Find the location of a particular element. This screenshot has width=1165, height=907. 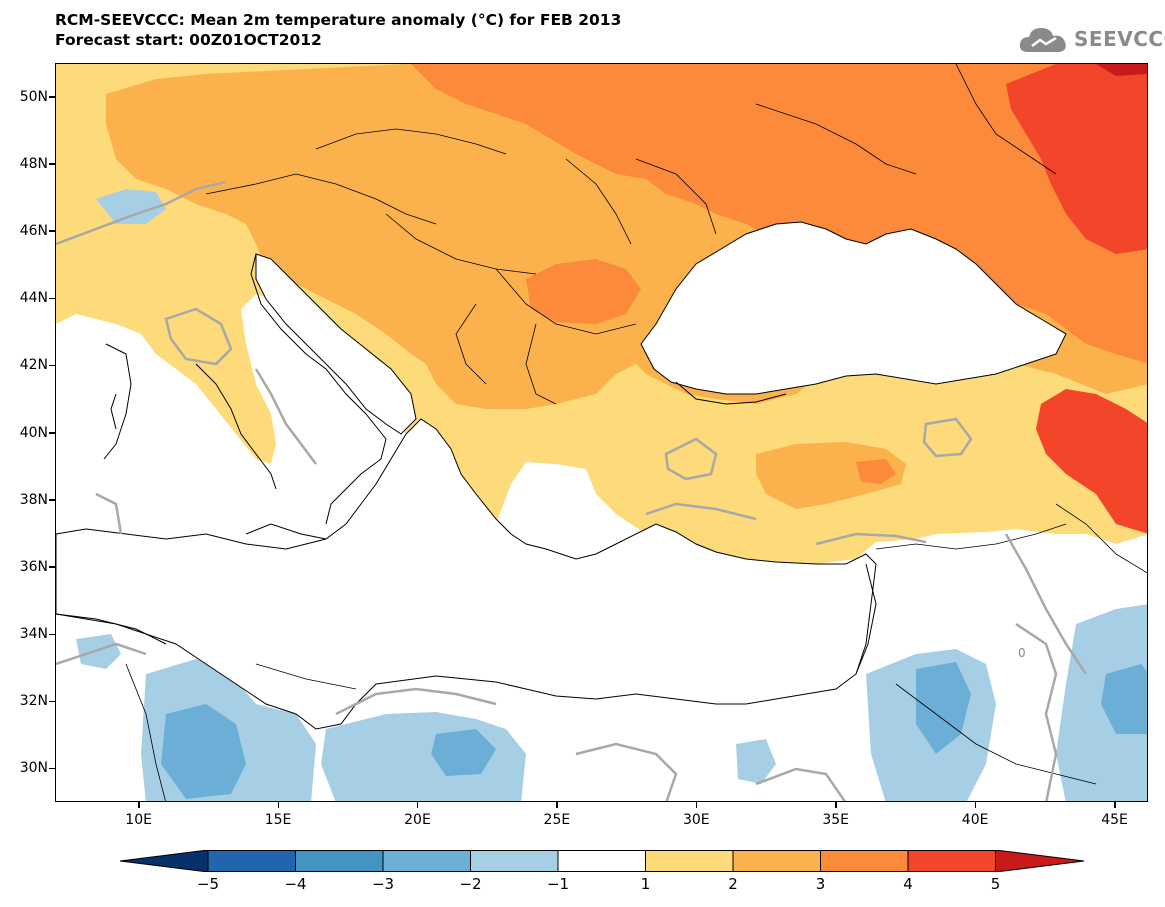

colorbar-low-triangle is located at coordinates (164, 861).